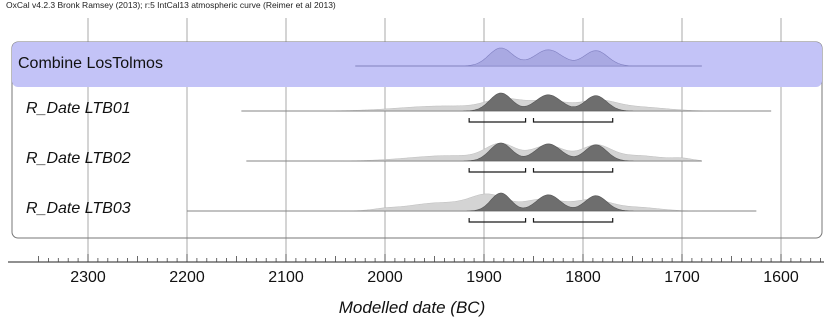 This screenshot has height=325, width=824. Describe the element at coordinates (187, 277) in the screenshot. I see `tick-label-2200: 2200` at that location.